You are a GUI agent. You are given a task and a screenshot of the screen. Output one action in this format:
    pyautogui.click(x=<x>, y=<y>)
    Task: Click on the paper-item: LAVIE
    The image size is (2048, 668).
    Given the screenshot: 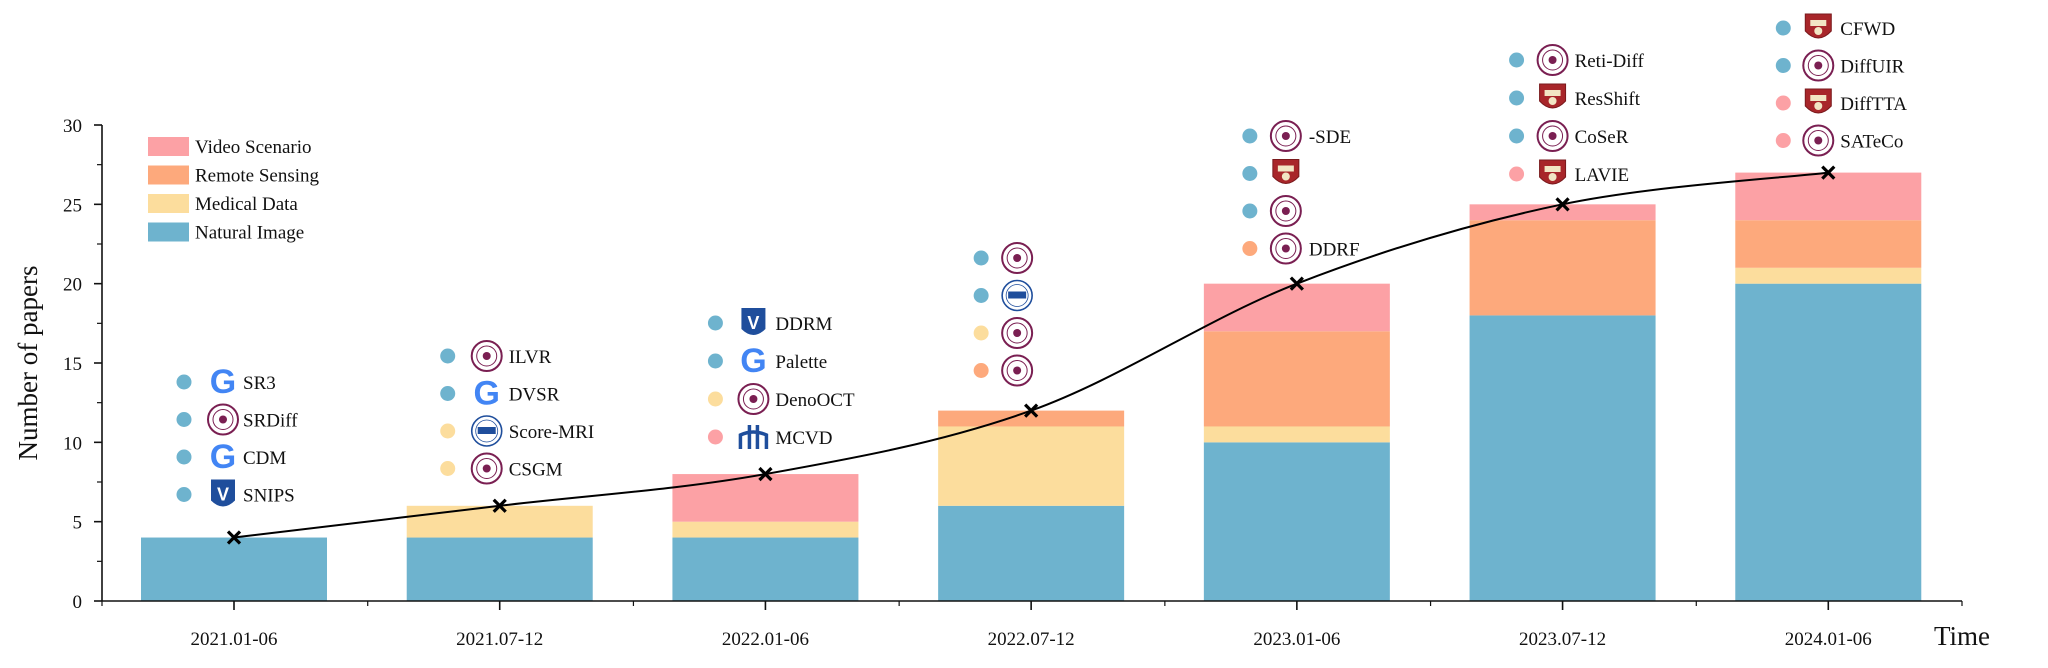 What is the action you would take?
    pyautogui.click(x=1569, y=172)
    